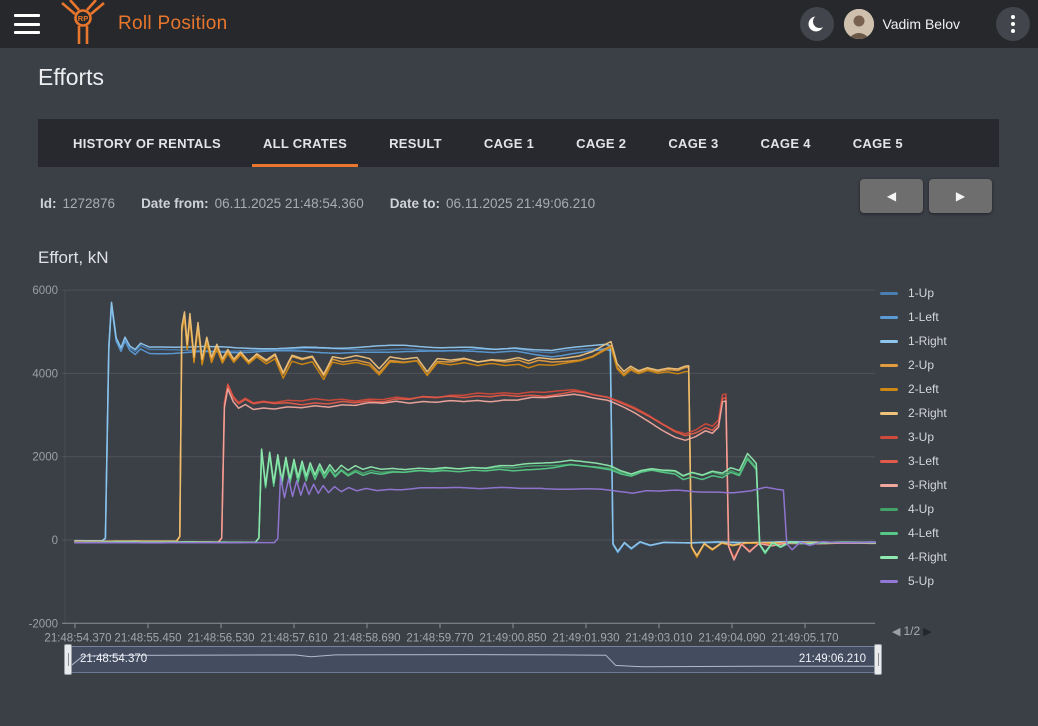 The height and width of the screenshot is (726, 1038). I want to click on id-value: 1272876, so click(89, 203).